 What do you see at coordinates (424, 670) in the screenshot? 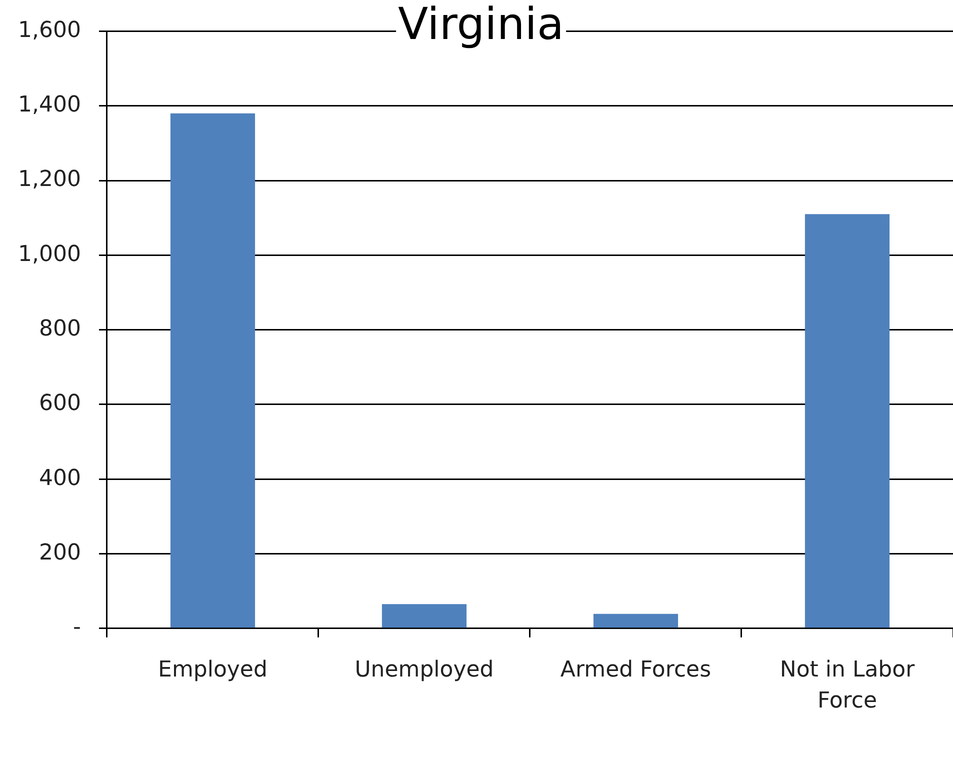
I see `x-tick-label: Unemployed` at bounding box center [424, 670].